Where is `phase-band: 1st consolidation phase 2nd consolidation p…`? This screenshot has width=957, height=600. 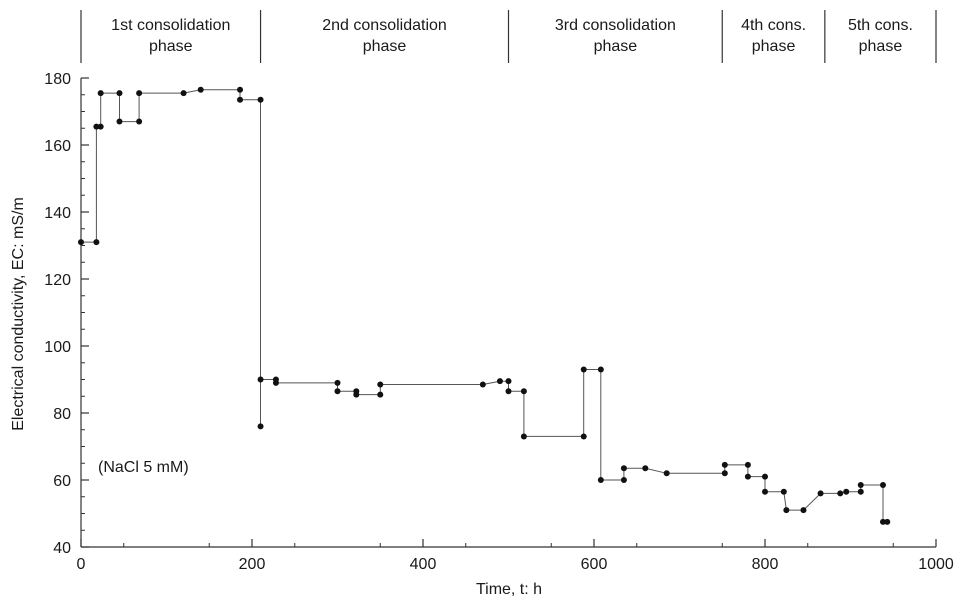 phase-band: 1st consolidation phase 2nd consolidation p… is located at coordinates (508, 36).